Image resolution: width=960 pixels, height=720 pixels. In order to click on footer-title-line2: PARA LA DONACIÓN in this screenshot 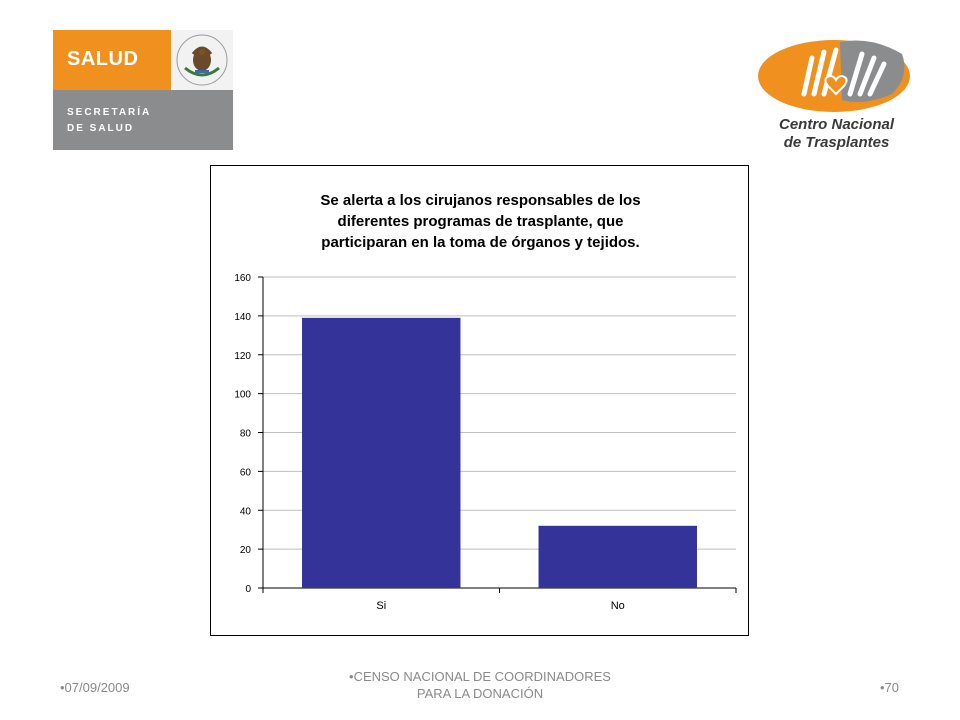, I will do `click(480, 693)`.